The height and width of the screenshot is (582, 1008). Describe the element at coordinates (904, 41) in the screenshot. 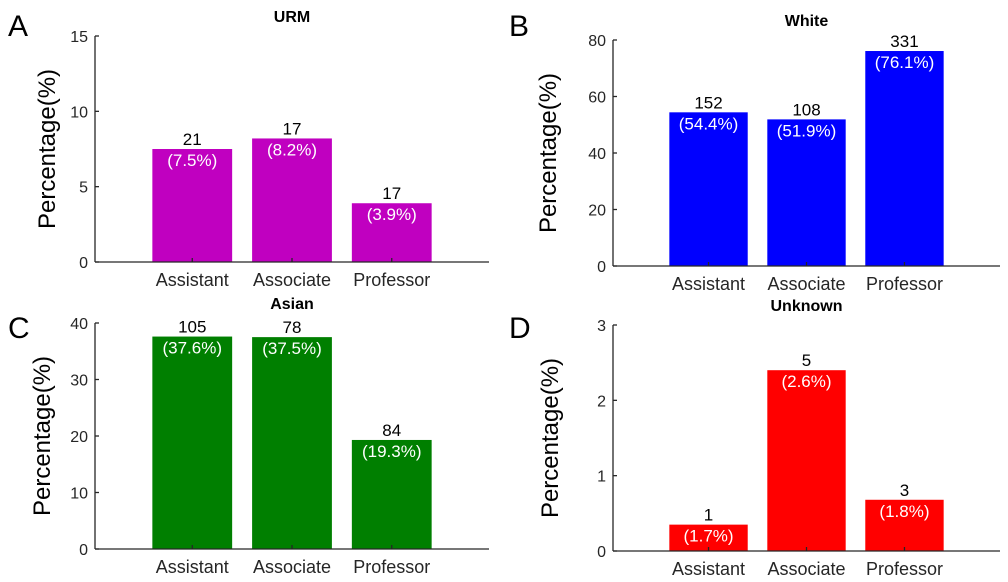

I see `count-label: 331` at that location.